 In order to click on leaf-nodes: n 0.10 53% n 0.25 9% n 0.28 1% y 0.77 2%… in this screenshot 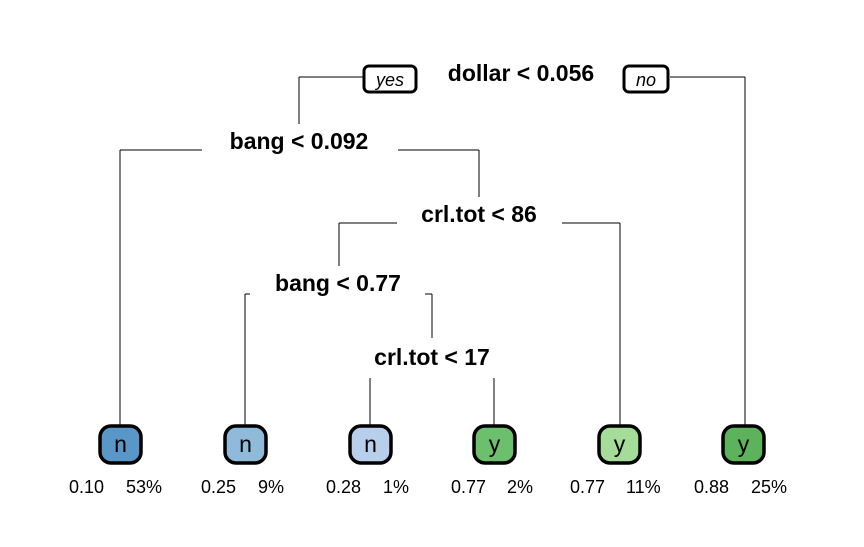, I will do `click(428, 460)`.